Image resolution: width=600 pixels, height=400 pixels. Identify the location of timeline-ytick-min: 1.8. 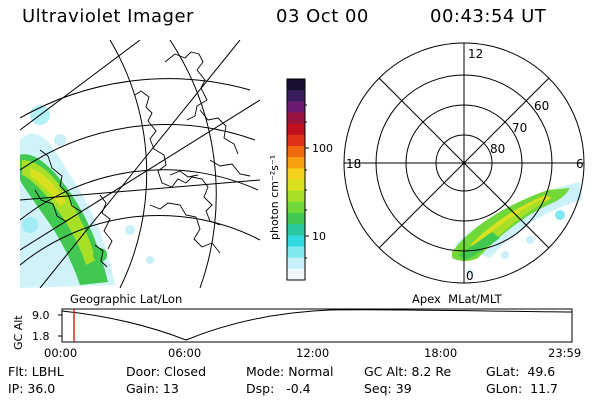
(41, 336).